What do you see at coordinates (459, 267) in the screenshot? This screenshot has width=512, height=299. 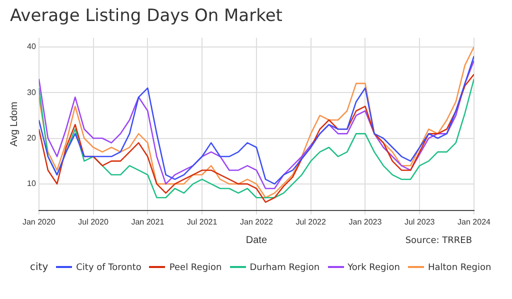 I see `legend-label: Halton Region` at bounding box center [459, 267].